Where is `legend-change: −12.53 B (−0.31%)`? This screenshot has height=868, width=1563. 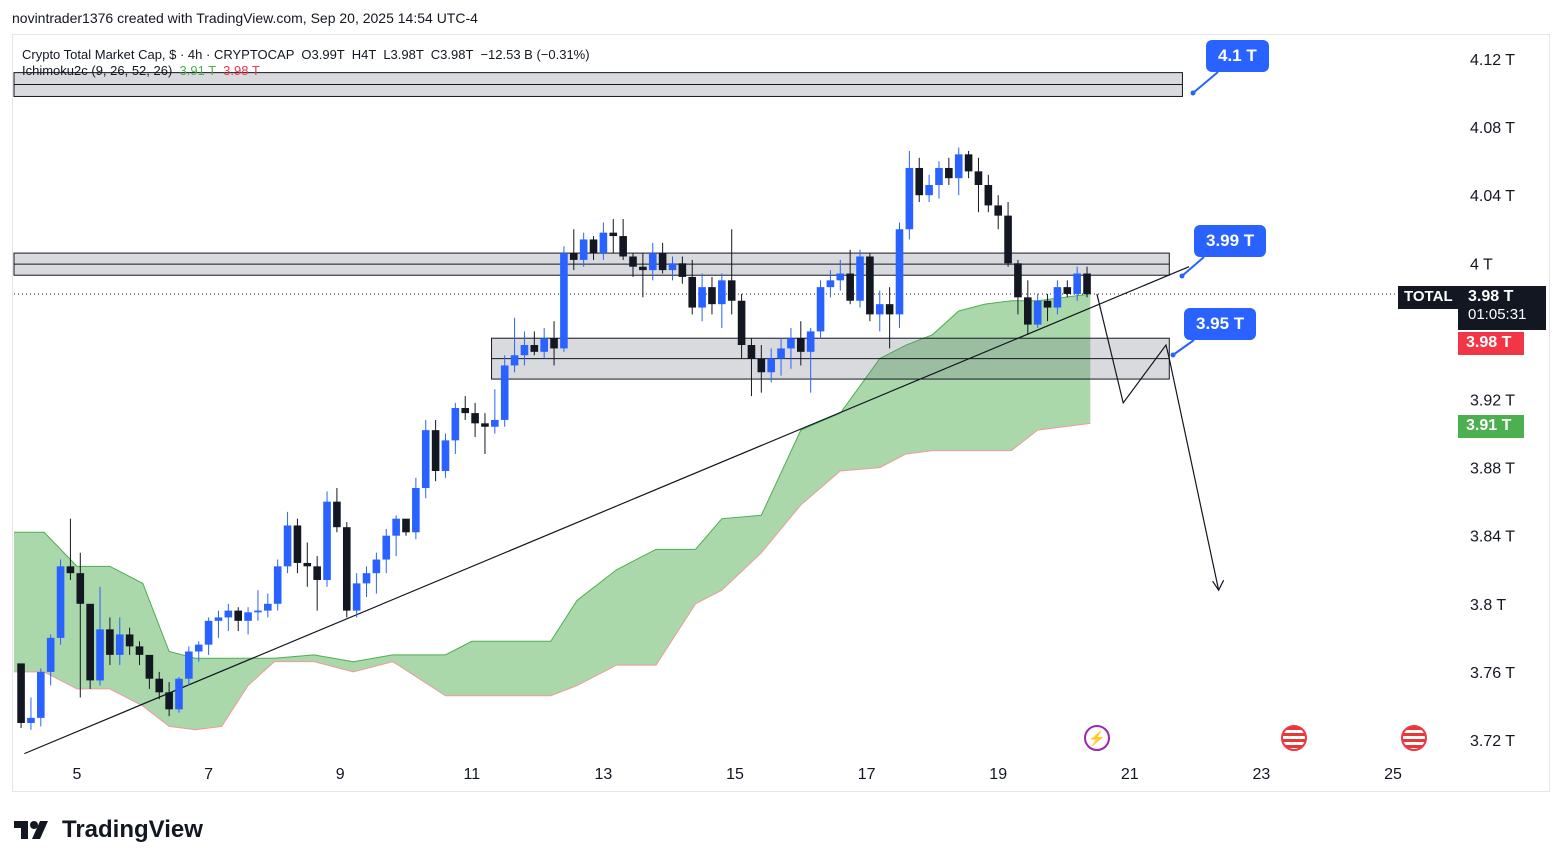
legend-change: −12.53 B (−0.31%) is located at coordinates (535, 54).